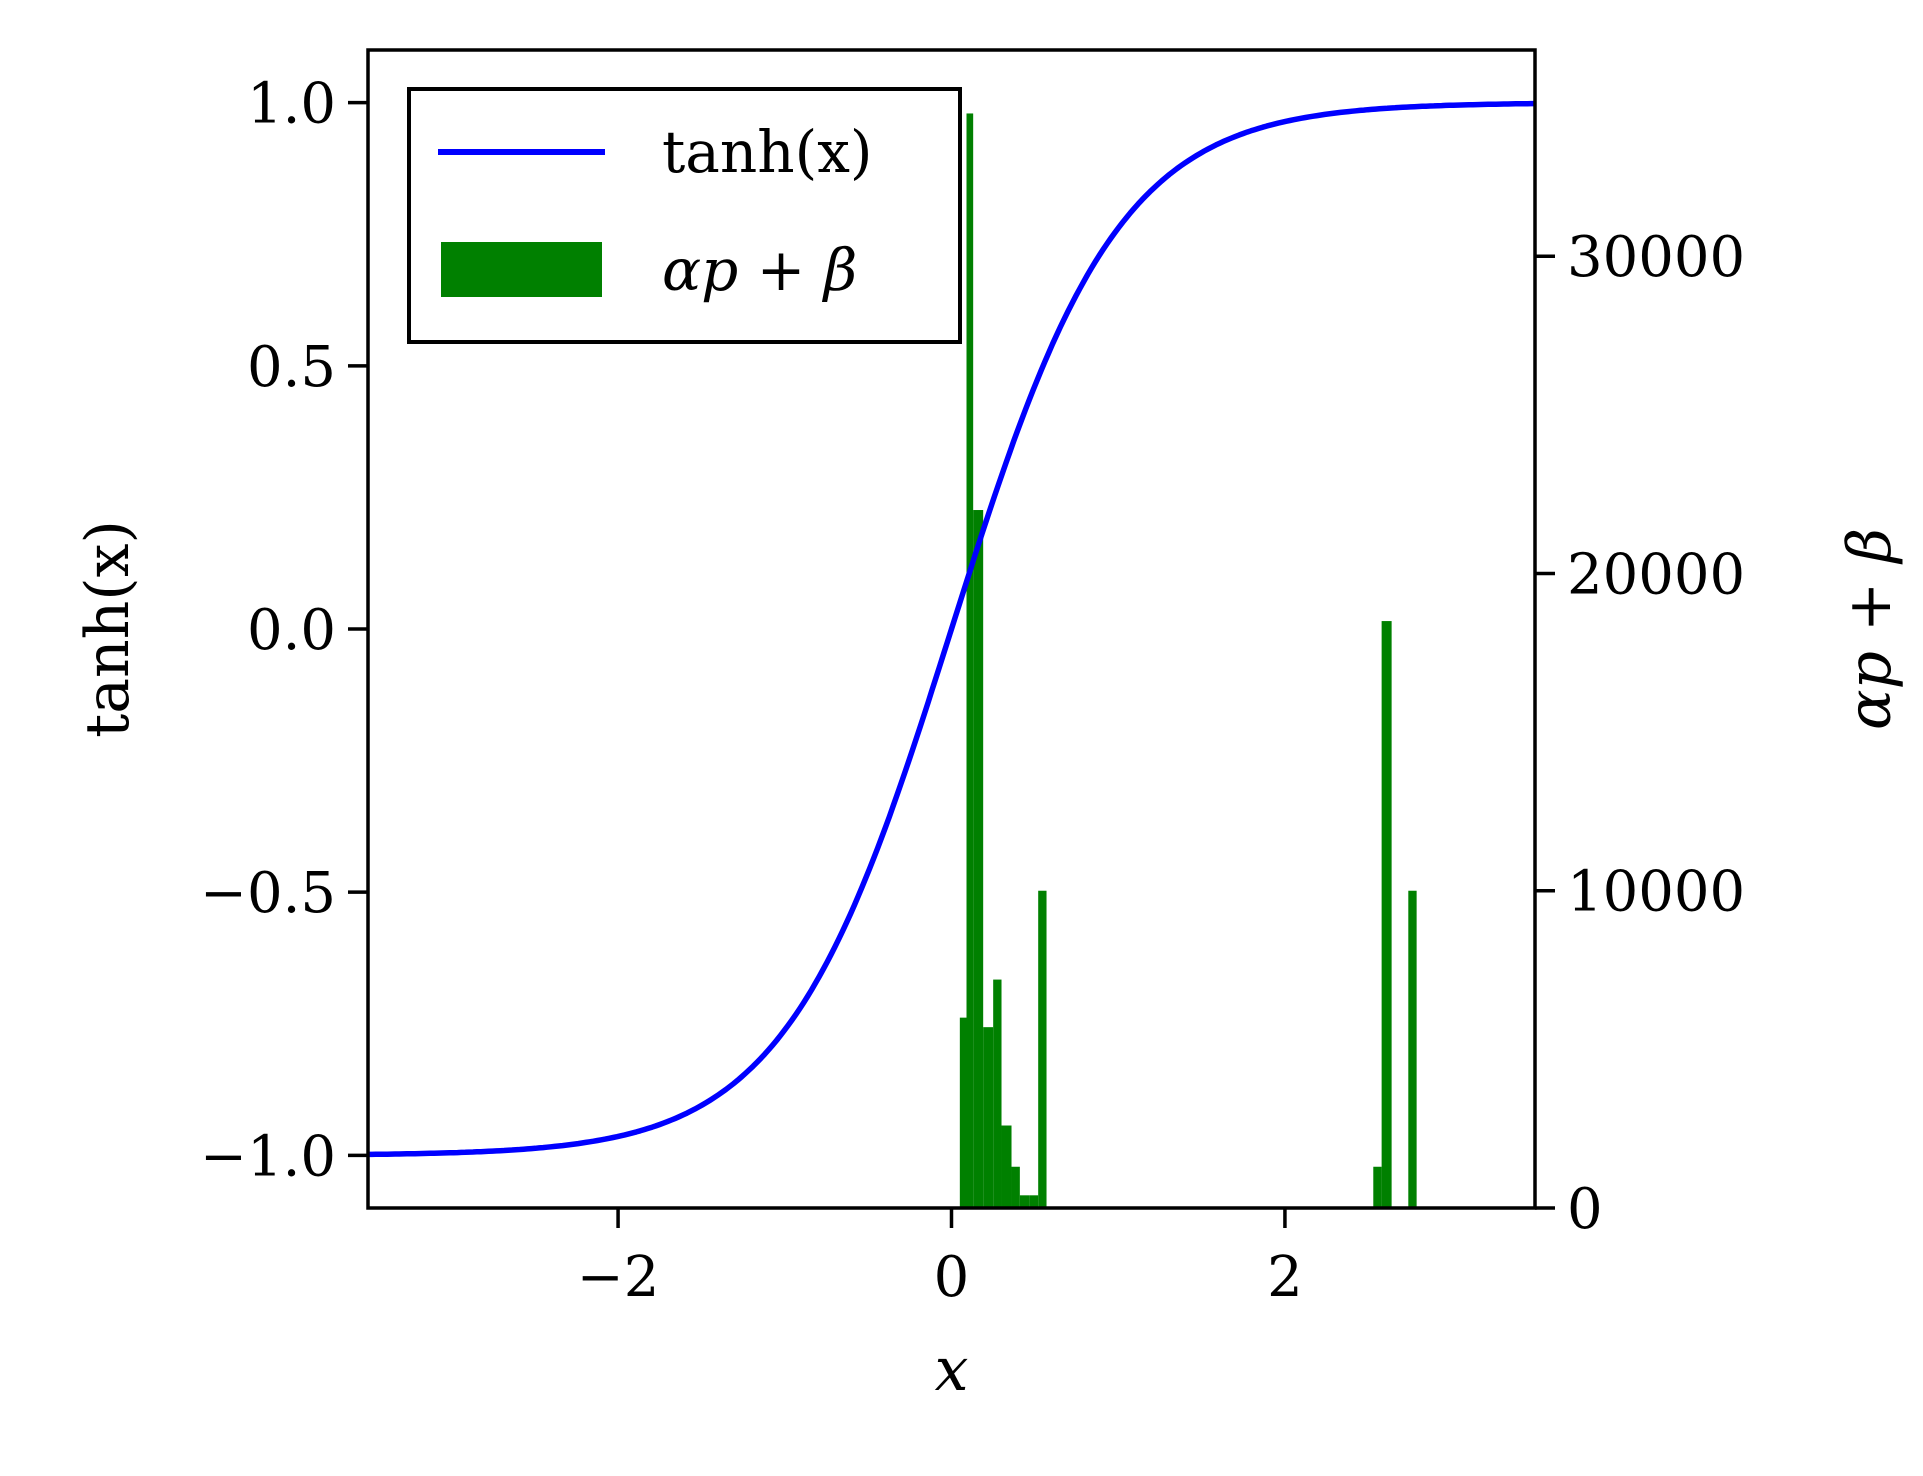 This screenshot has height=1476, width=1923. What do you see at coordinates (1285, 1277) in the screenshot?
I see `x-tick-label: 2` at bounding box center [1285, 1277].